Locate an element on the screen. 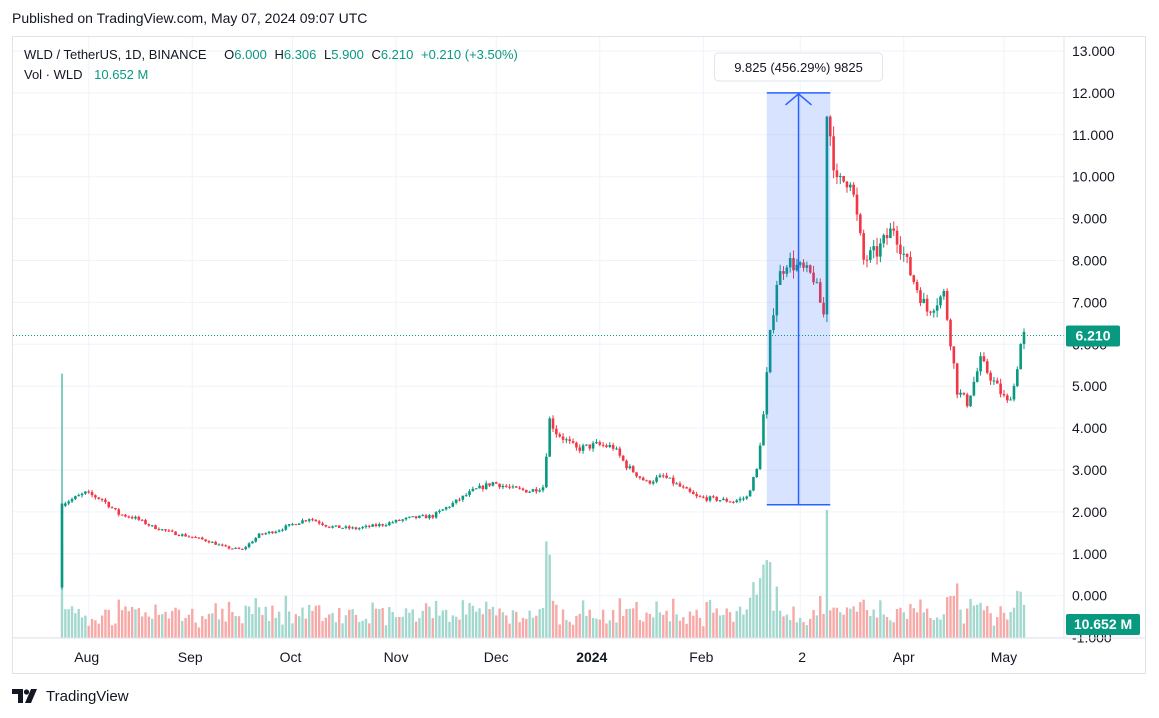  y-tick-label: 1.000 is located at coordinates (1089, 554).